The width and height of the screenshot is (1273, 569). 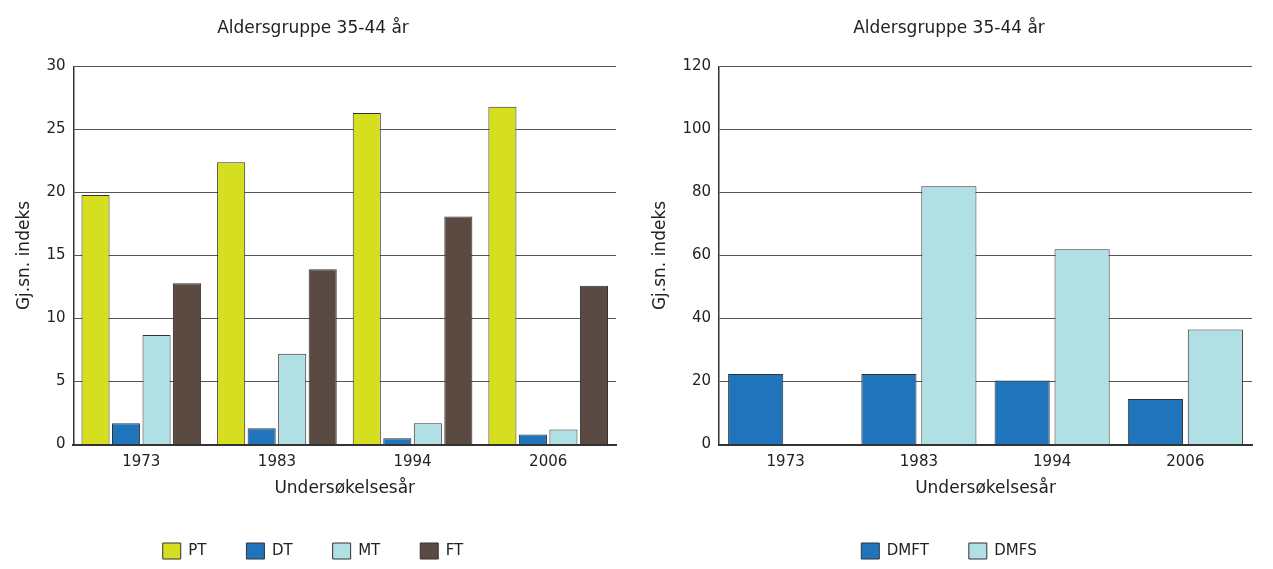 What do you see at coordinates (701, 191) in the screenshot?
I see `y-tick-label: 80` at bounding box center [701, 191].